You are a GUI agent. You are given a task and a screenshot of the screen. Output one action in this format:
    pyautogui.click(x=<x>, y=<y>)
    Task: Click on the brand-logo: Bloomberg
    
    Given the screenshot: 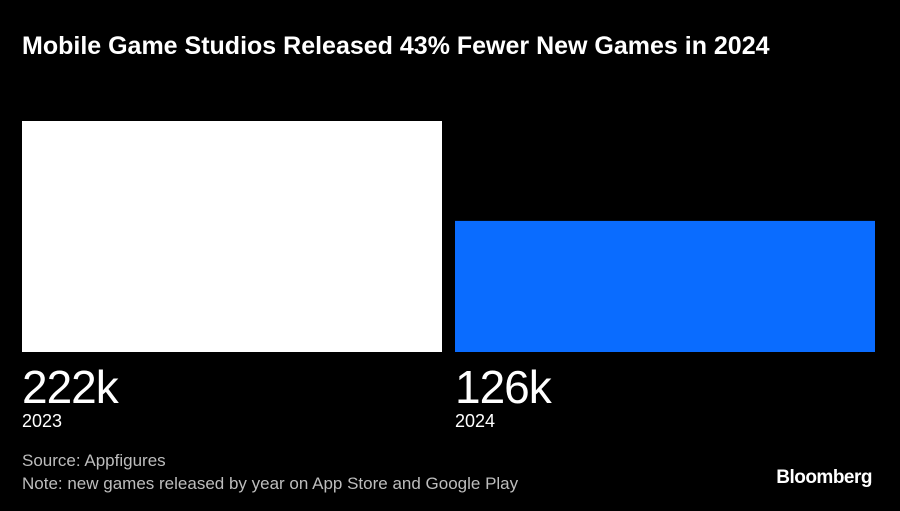 What is the action you would take?
    pyautogui.click(x=824, y=477)
    